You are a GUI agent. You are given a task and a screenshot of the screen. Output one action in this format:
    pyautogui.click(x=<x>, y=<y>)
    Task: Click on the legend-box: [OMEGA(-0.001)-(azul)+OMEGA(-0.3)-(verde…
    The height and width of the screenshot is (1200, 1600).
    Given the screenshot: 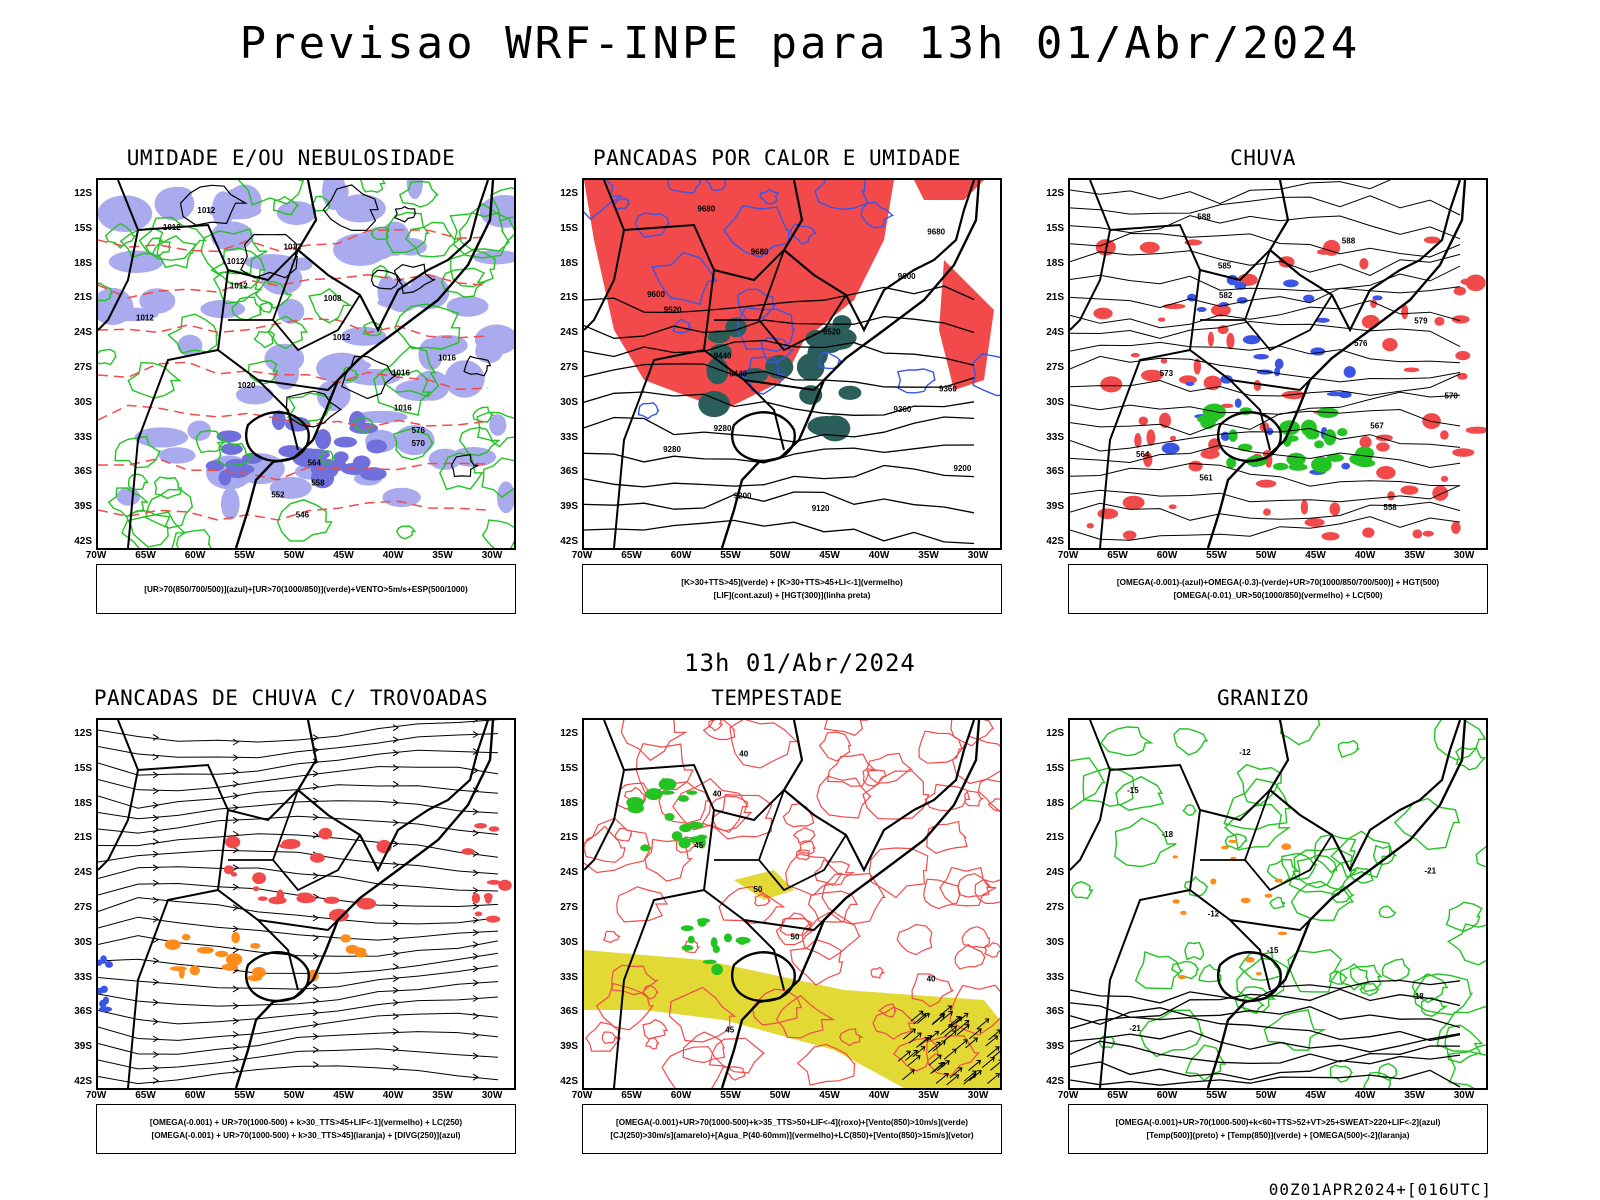 What is the action you would take?
    pyautogui.click(x=1278, y=589)
    